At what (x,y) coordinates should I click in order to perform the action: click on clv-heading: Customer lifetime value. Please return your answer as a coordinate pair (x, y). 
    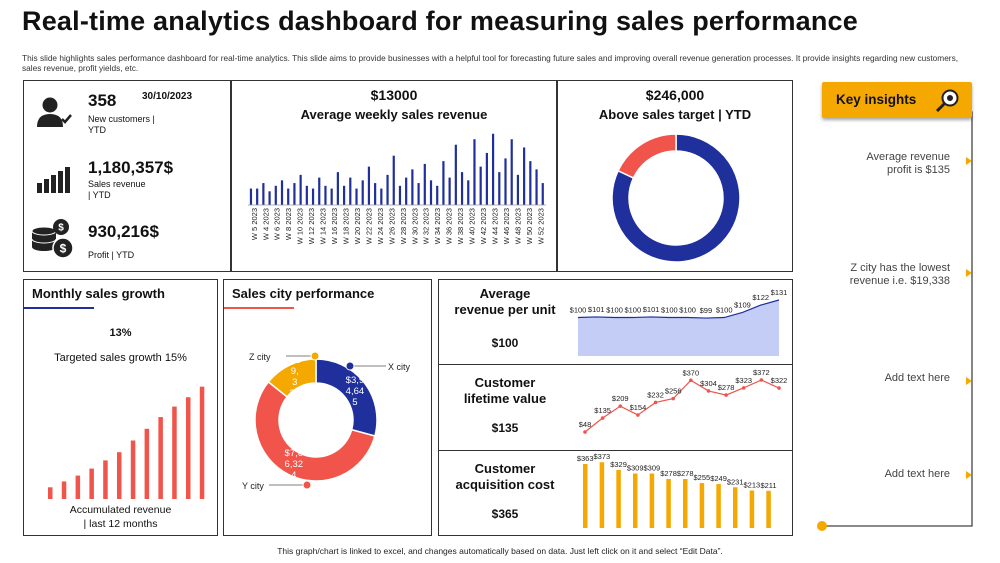
    Looking at the image, I should click on (505, 391).